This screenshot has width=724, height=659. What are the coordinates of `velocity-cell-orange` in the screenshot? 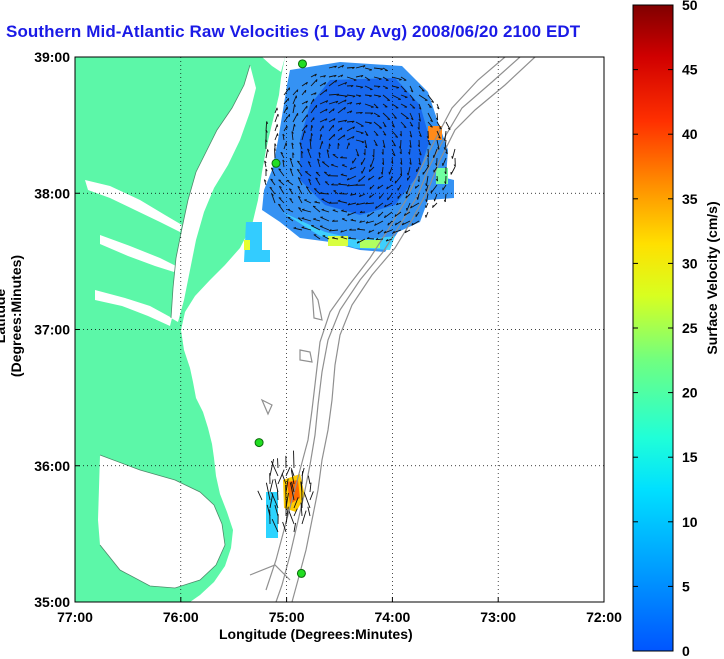 It's located at (435, 133).